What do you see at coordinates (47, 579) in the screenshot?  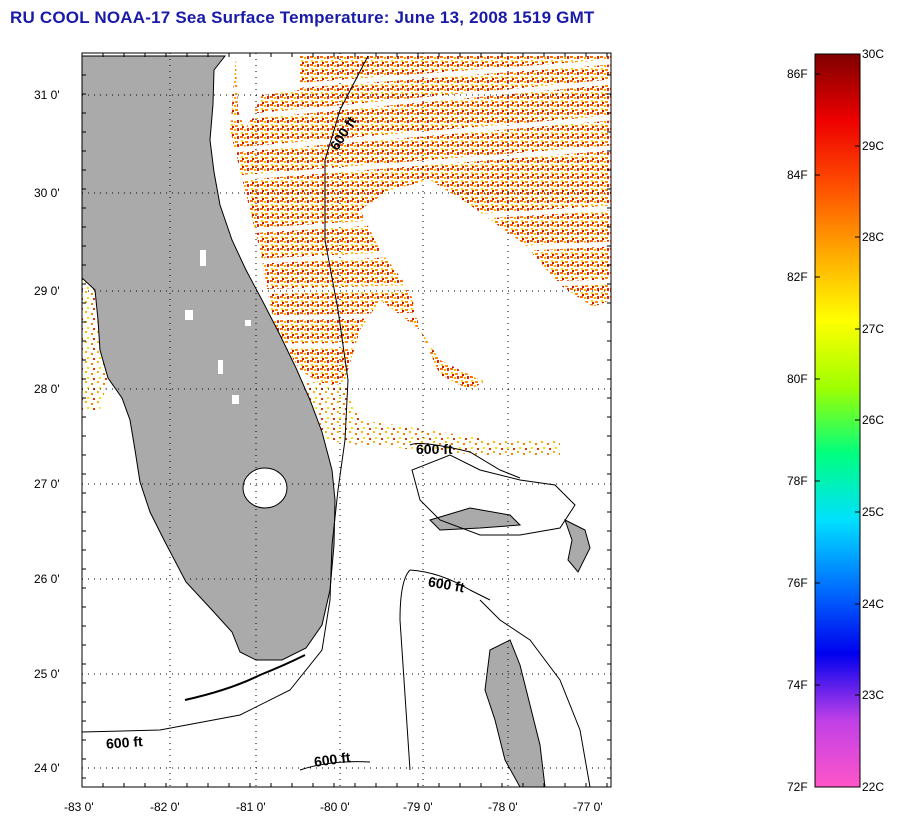 I see `lat-tick-label: 26 0'` at bounding box center [47, 579].